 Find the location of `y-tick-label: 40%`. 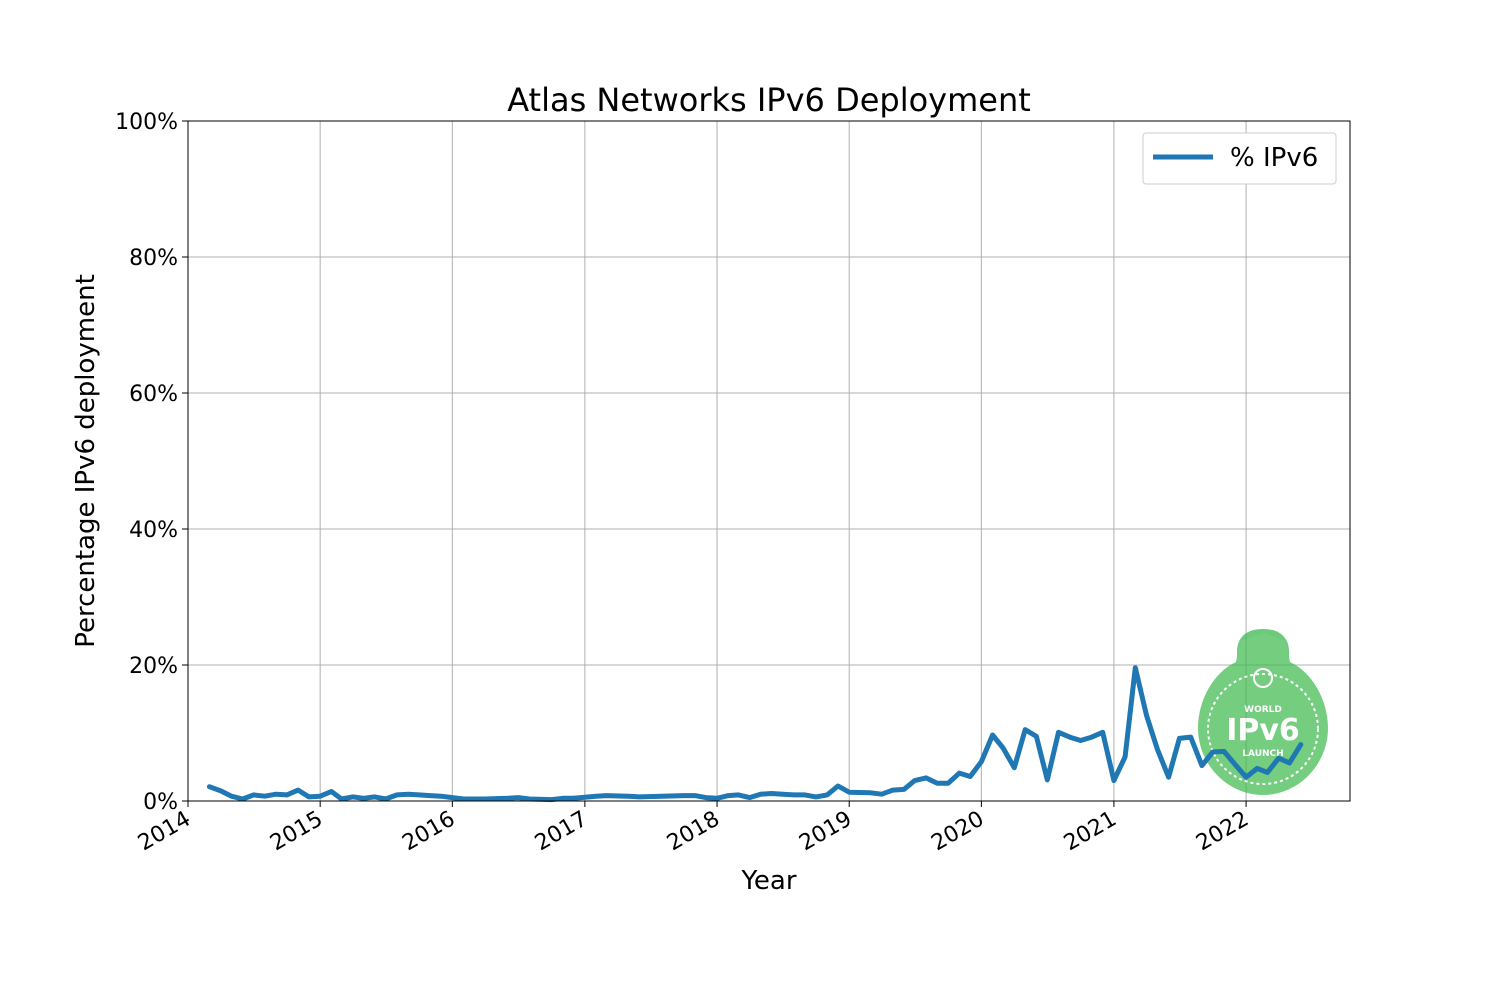

y-tick-label: 40% is located at coordinates (153, 530).